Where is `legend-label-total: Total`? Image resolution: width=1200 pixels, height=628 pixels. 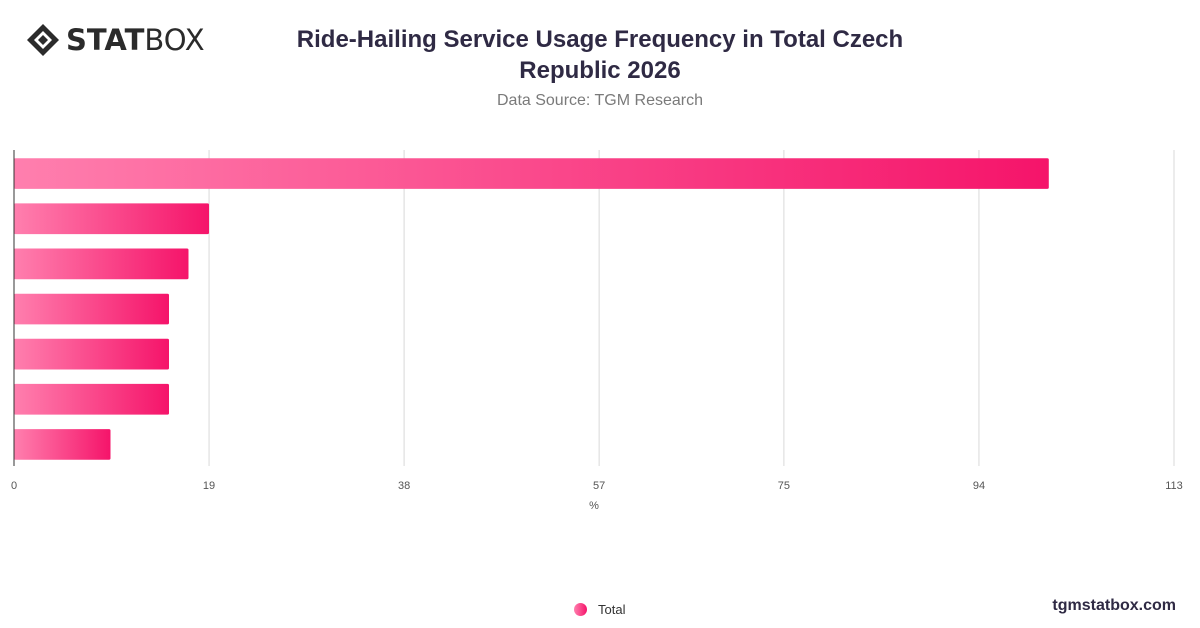 legend-label-total: Total is located at coordinates (612, 609).